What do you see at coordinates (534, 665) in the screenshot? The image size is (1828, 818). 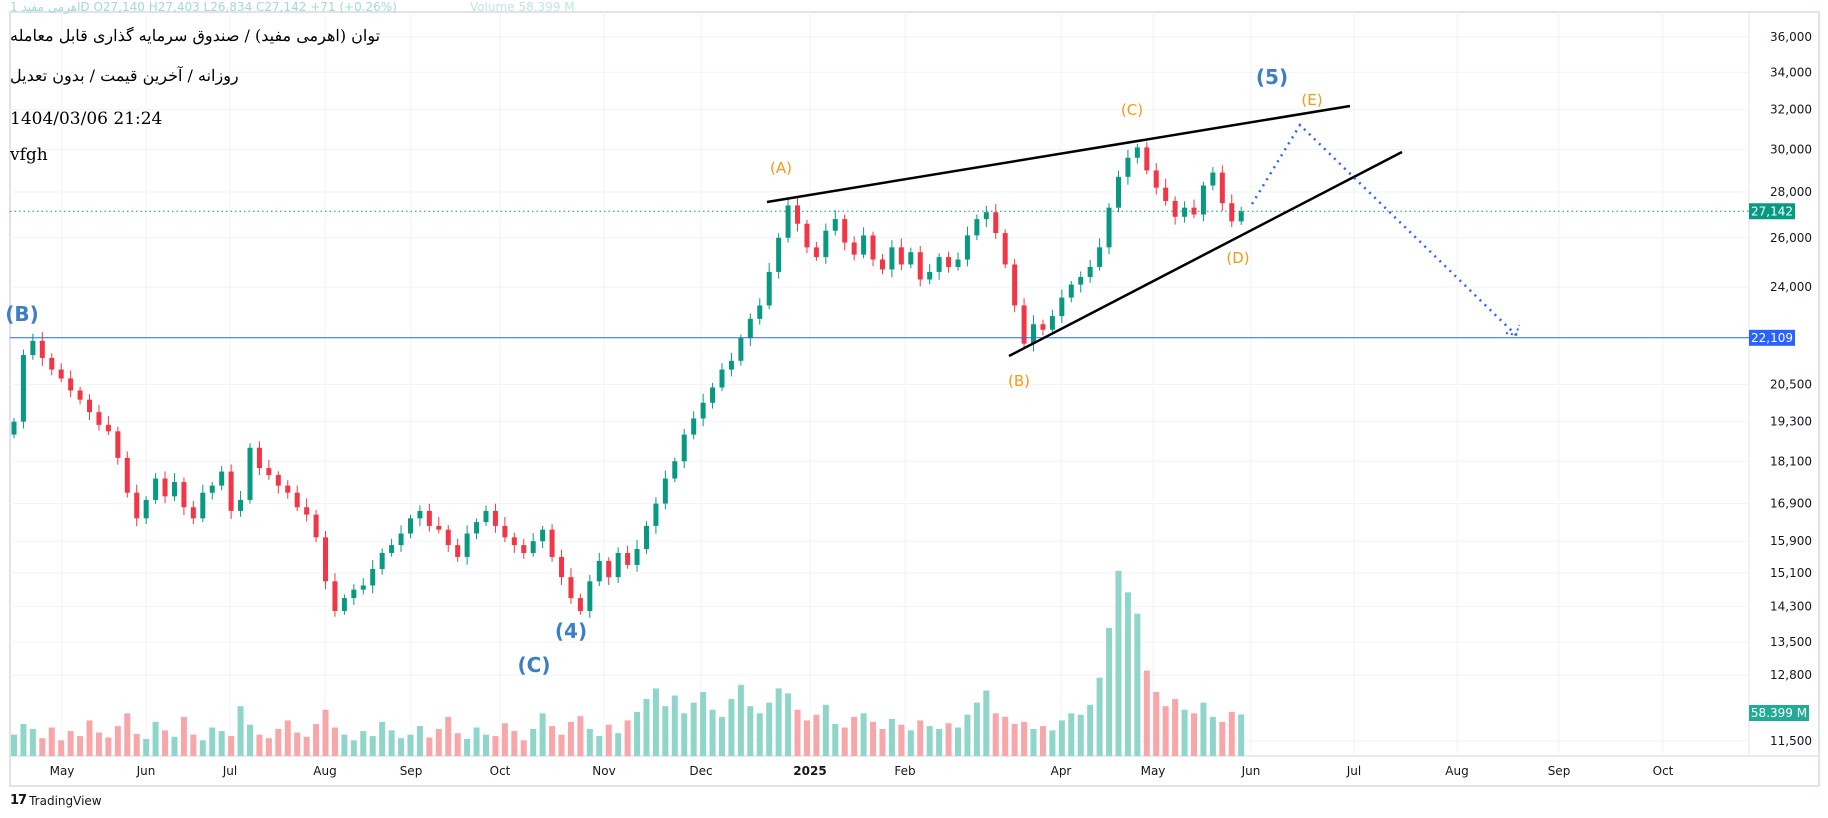 I see `wave-label-c-blue: (C)` at bounding box center [534, 665].